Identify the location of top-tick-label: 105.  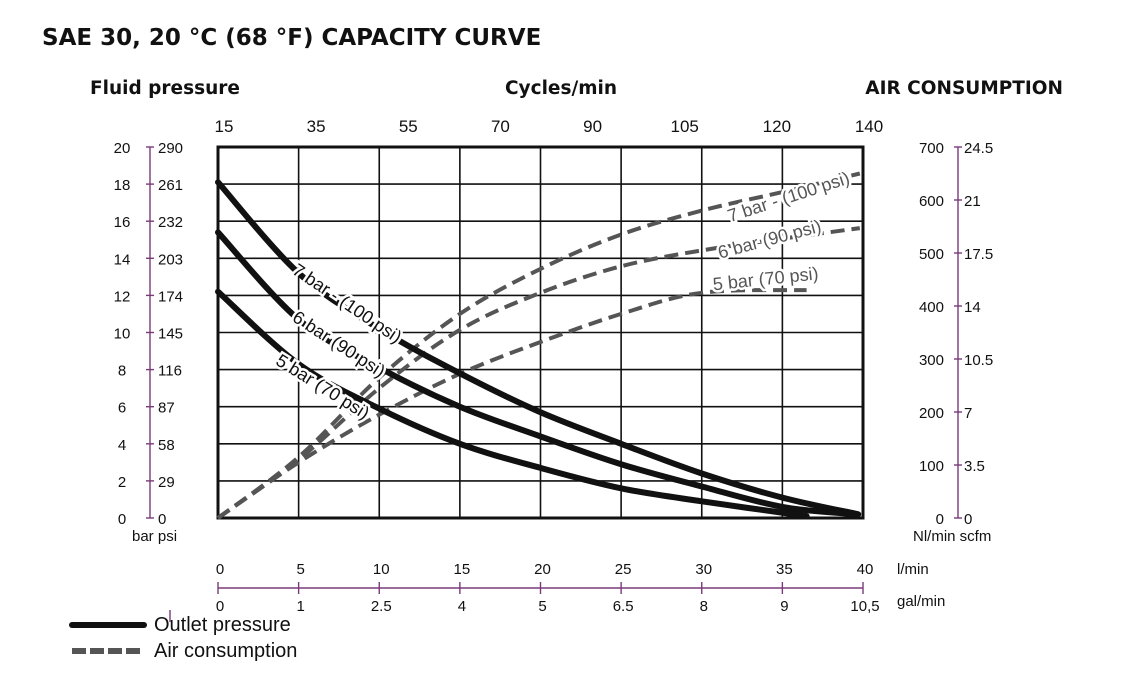
(685, 126).